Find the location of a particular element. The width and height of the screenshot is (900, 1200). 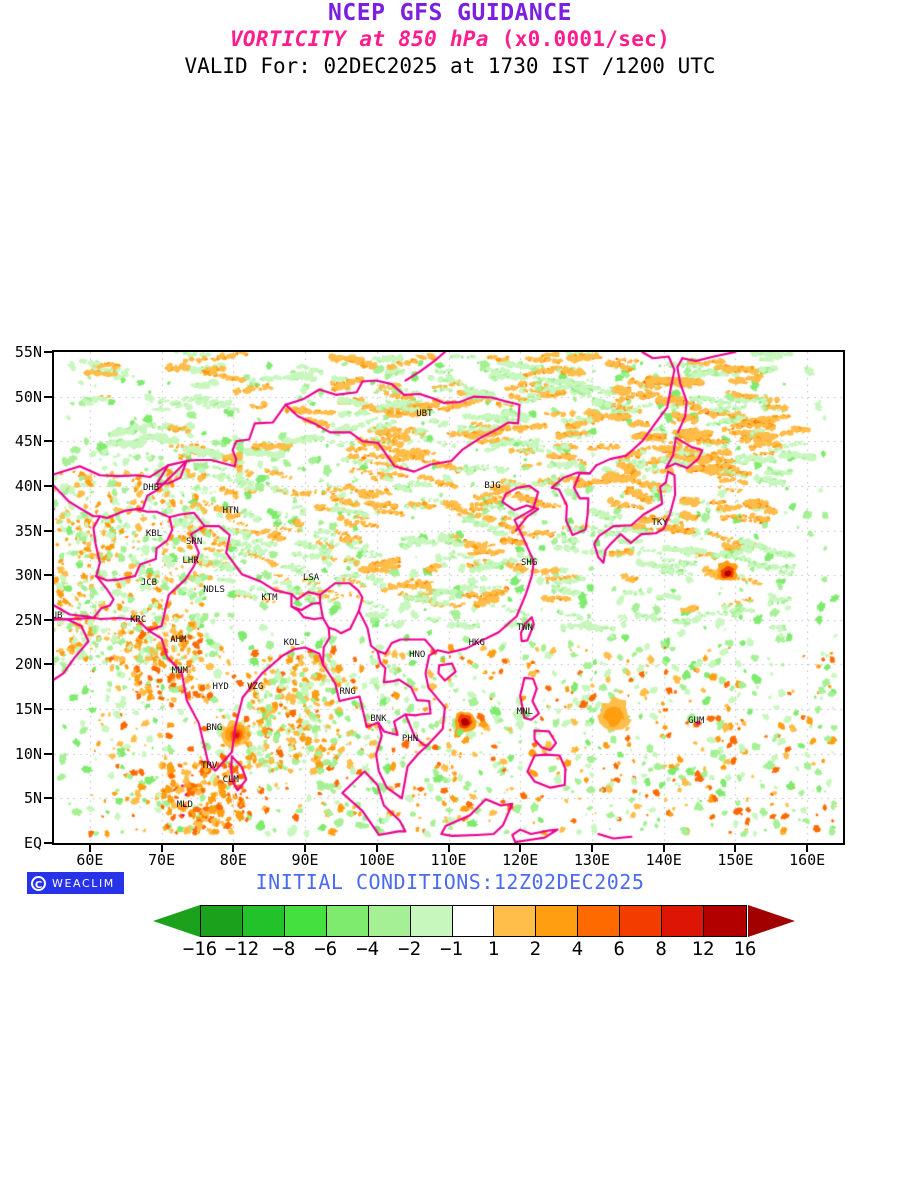

colorbar-arrow-low is located at coordinates (176, 921).